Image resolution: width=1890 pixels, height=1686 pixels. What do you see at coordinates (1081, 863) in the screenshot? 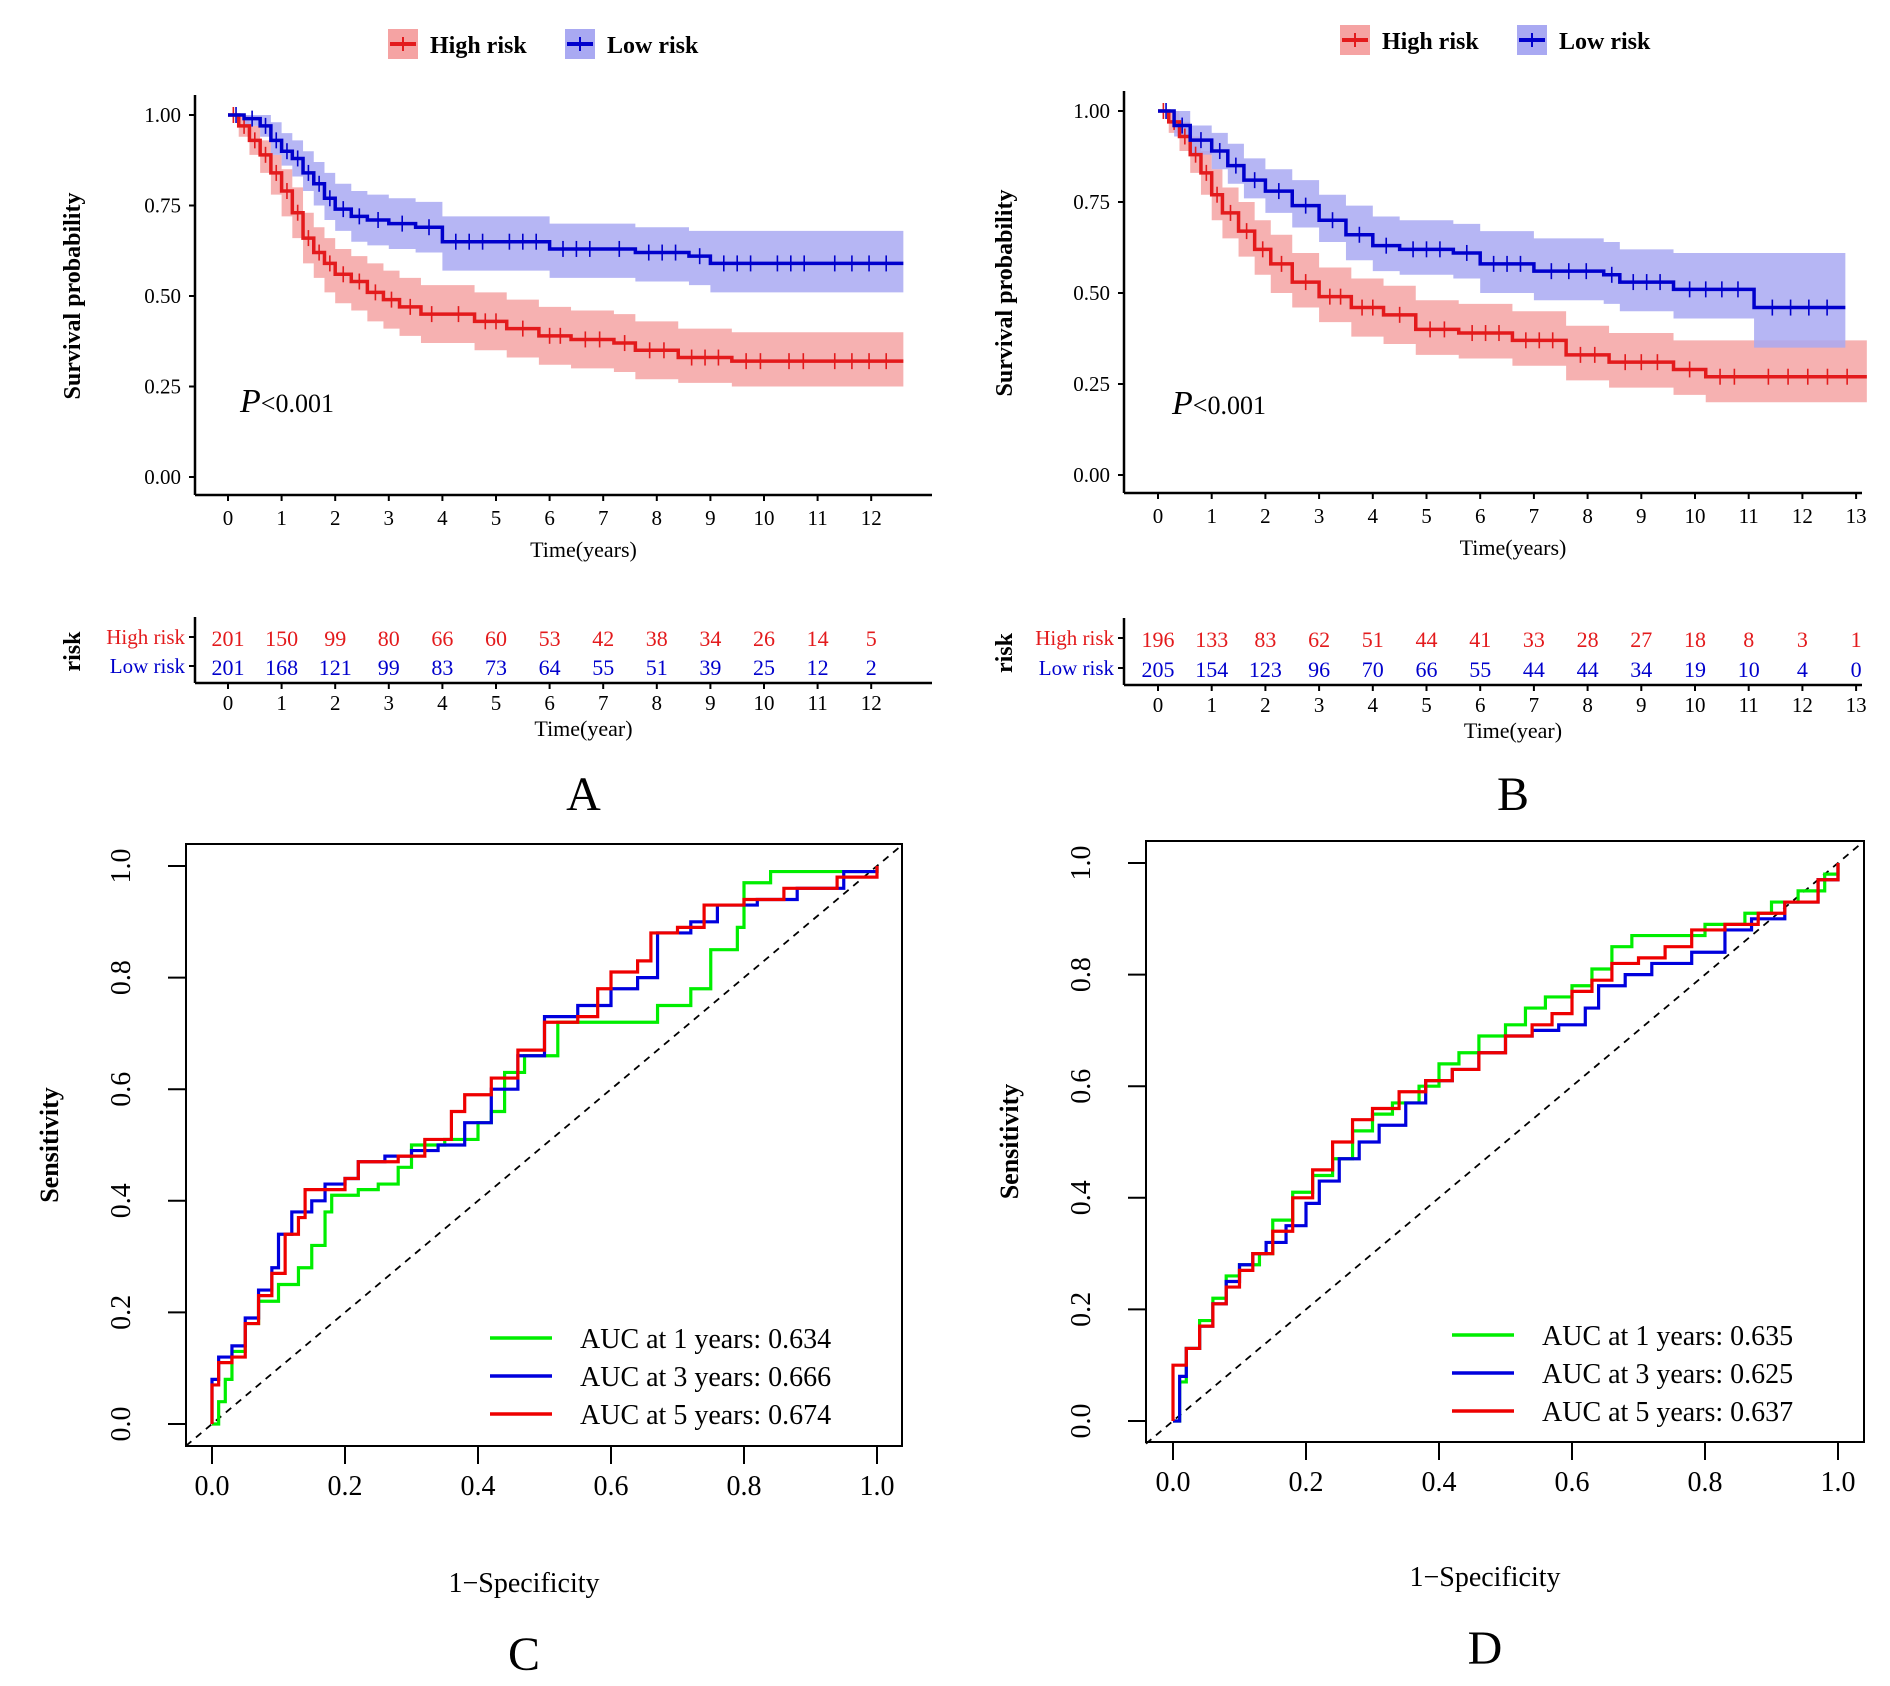
I see `y-tick-label: 1.0` at bounding box center [1081, 863].